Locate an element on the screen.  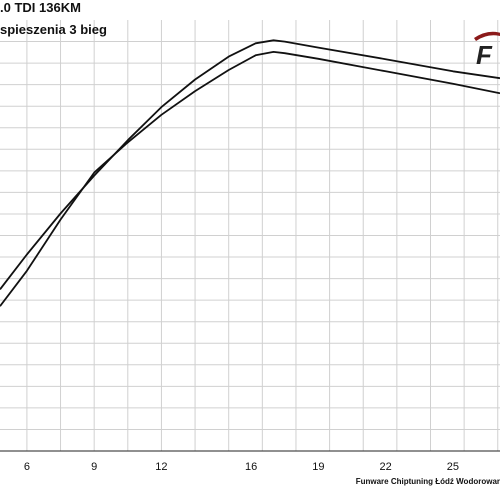
x-tick-label: 19 is located at coordinates (318, 467).